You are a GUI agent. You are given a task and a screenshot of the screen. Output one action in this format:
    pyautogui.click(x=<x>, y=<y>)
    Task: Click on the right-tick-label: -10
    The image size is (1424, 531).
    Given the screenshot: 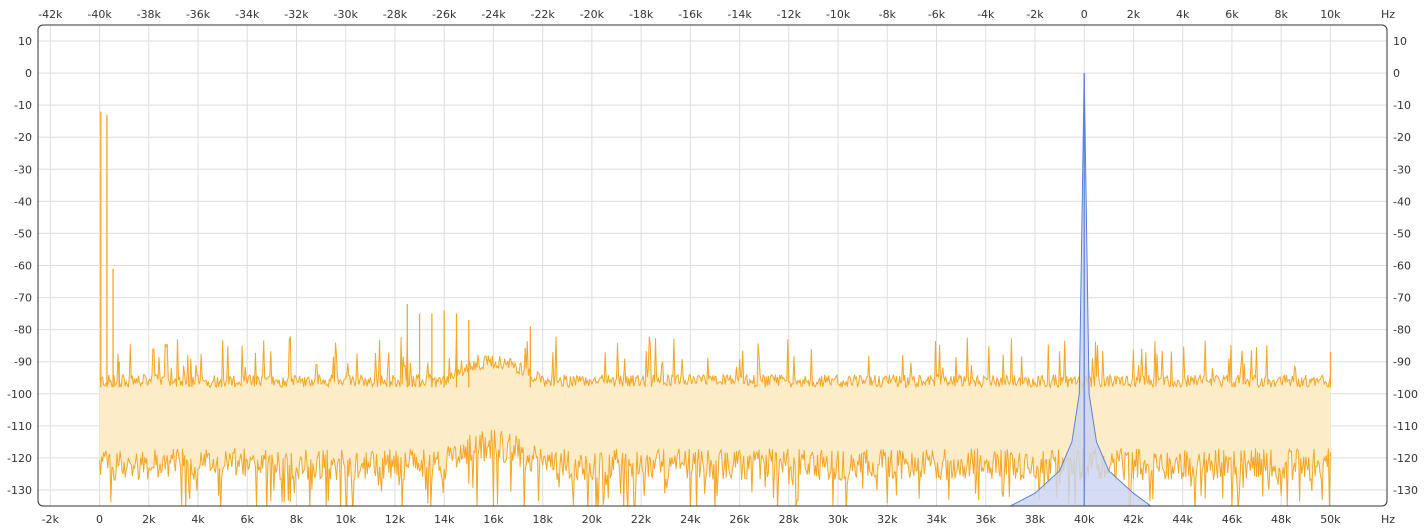 What is the action you would take?
    pyautogui.click(x=1402, y=105)
    